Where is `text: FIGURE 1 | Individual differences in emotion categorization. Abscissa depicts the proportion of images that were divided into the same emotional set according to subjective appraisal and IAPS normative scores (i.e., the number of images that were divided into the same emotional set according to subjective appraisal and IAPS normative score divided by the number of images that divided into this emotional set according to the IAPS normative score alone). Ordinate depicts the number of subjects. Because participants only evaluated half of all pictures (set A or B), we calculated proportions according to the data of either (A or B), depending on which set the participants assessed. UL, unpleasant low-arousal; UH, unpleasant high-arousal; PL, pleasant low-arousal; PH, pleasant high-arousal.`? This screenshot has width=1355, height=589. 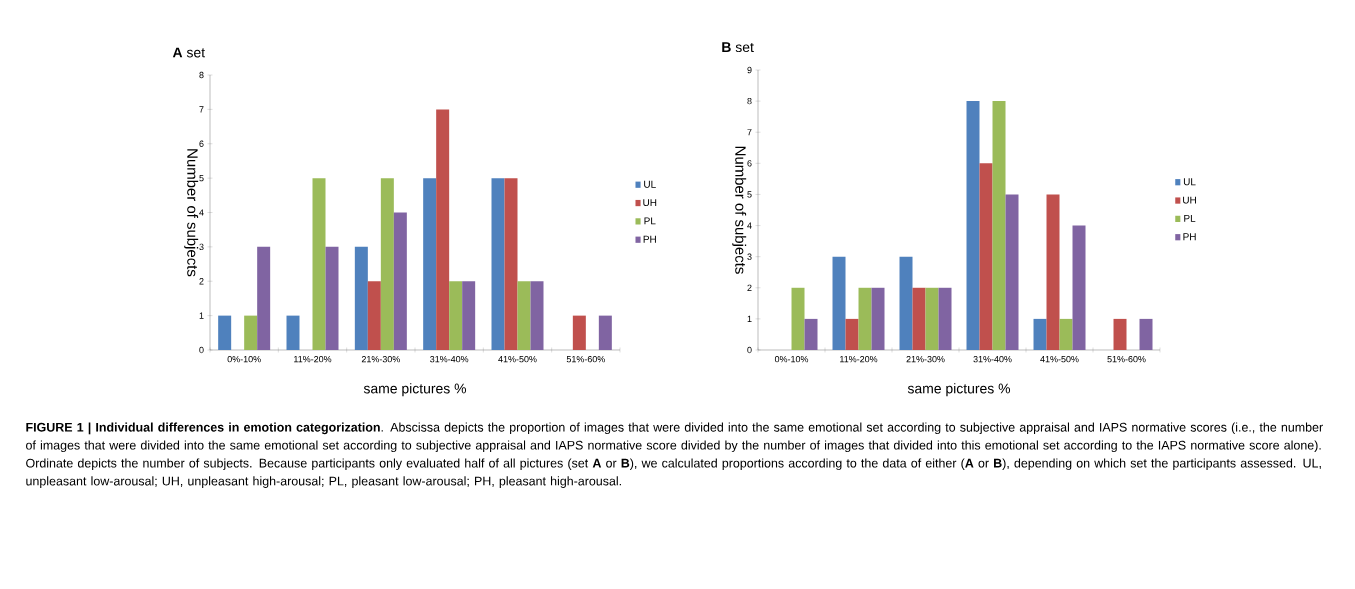 text: FIGURE 1 | Individual differences in emotion categorization. Abscissa depicts the proportion of images that were divided into the same emotional set according to subjective appraisal and IAPS normative scores (i.e., the number of images that were divided into the same emotional set according to subjective appraisal and IAPS normative score divided by the number of images that divided into this emotional set according to the IAPS normative score alone). Ordinate depicts the number of subjects. Because participants only evaluated half of all pictures (set A or B), we calculated proportions according to the data of either (A or B), depending on which set the participants assessed. UL, unpleasant low-arousal; UH, unpleasant high-arousal; PL, pleasant low-arousal; PH, pleasant high-arousal. is located at coordinates (674, 455).